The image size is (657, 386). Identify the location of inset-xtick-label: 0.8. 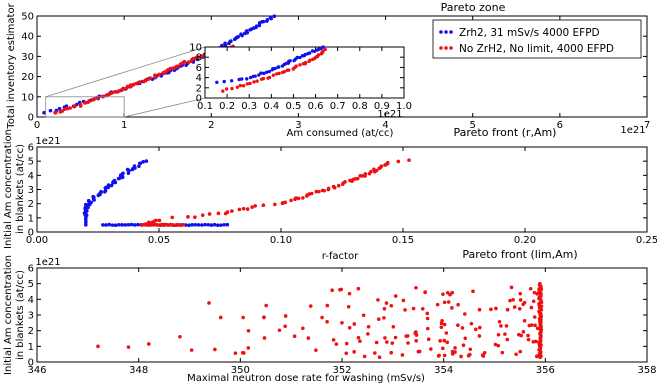
(360, 106).